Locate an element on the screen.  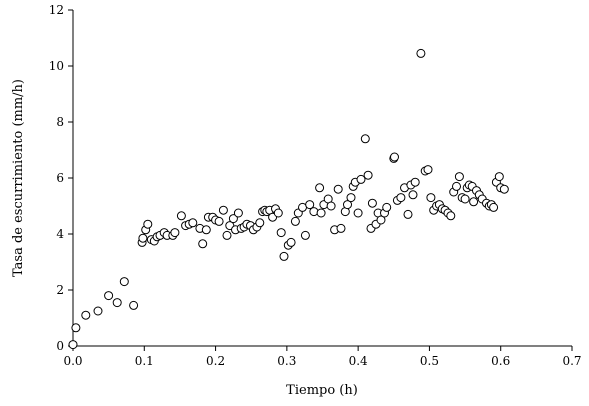
y-tick-label: 8 is located at coordinates (60, 122).